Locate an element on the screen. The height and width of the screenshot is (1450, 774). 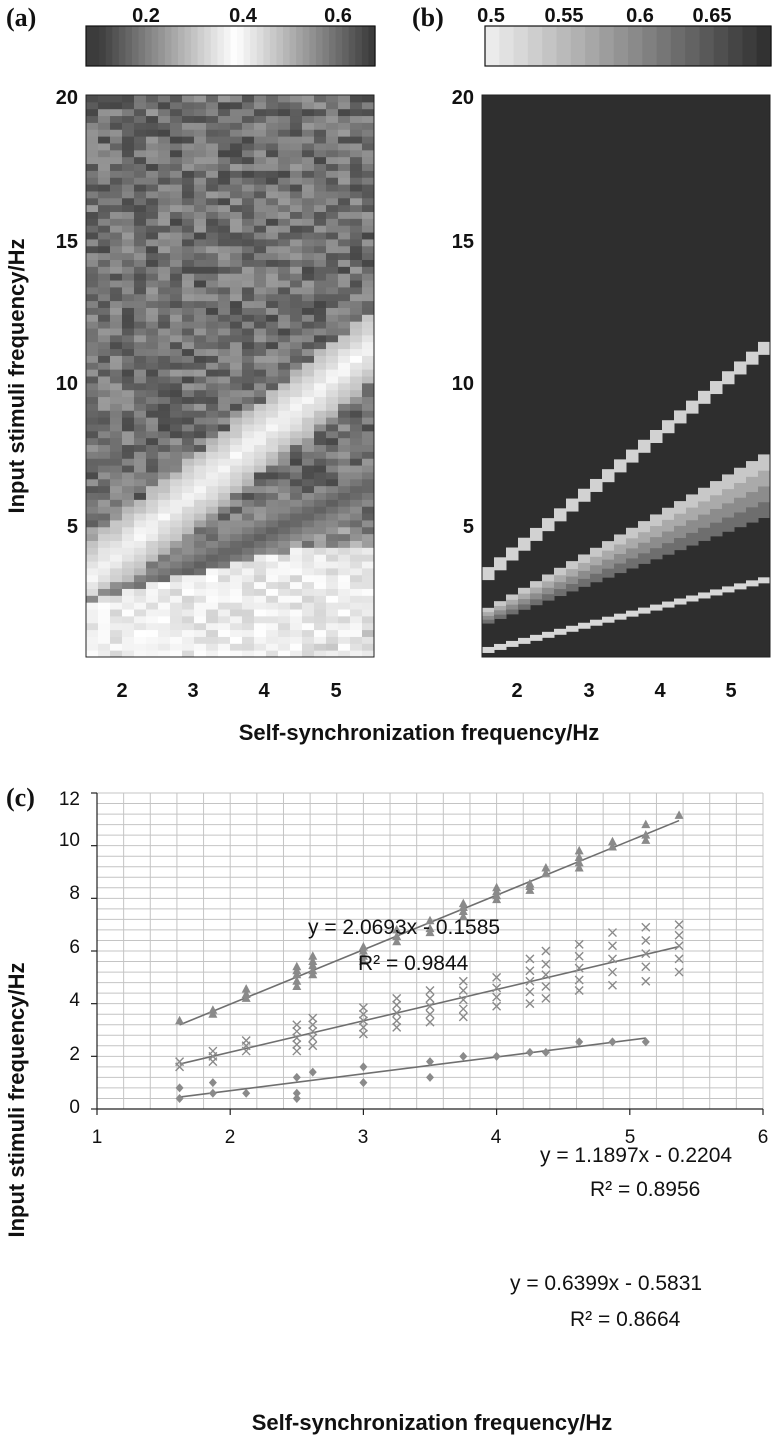
diamond-point is located at coordinates (312, 1072).